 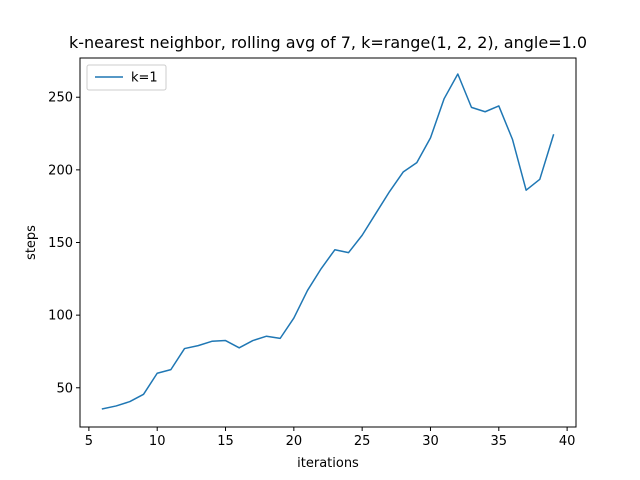 I want to click on x-tick-label-10: 10, so click(x=157, y=441).